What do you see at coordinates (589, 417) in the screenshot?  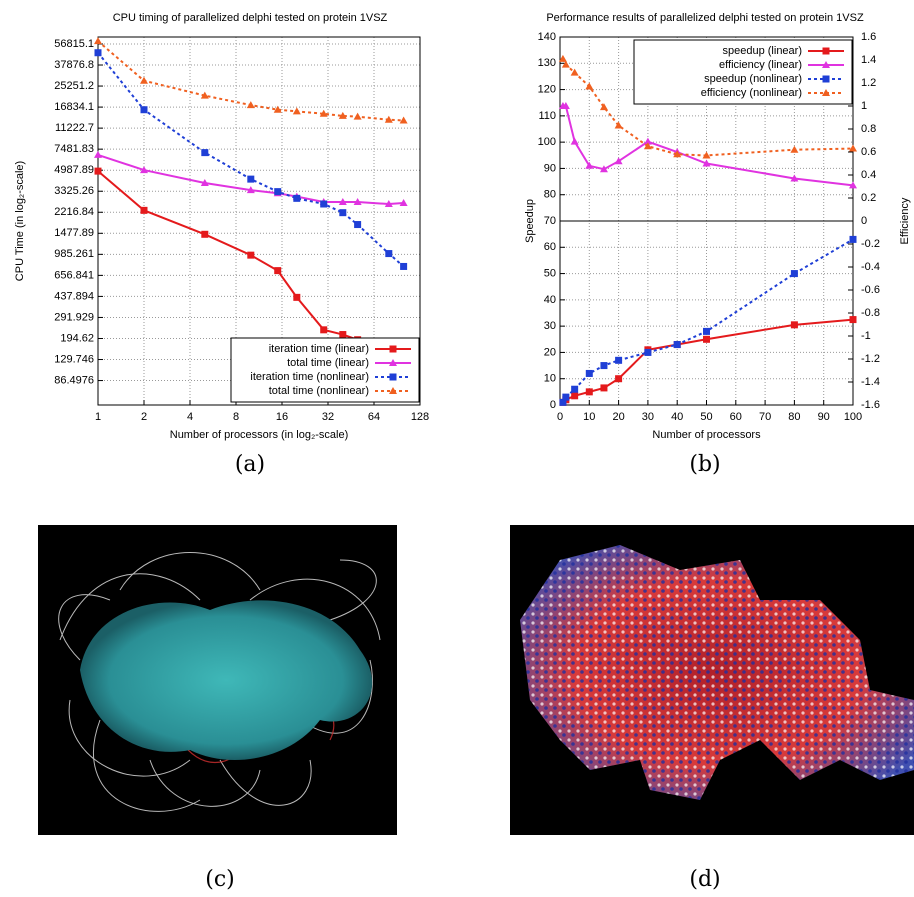 I see `x-tick-label: 10` at bounding box center [589, 417].